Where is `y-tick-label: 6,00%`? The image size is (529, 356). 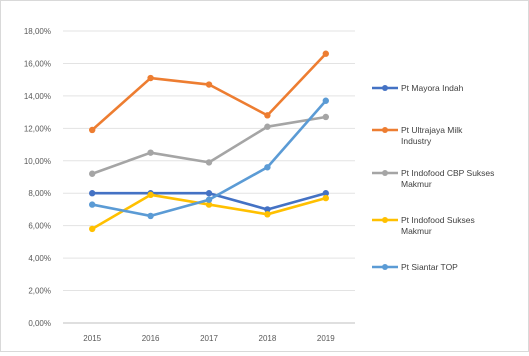
y-tick-label: 6,00% is located at coordinates (39, 226).